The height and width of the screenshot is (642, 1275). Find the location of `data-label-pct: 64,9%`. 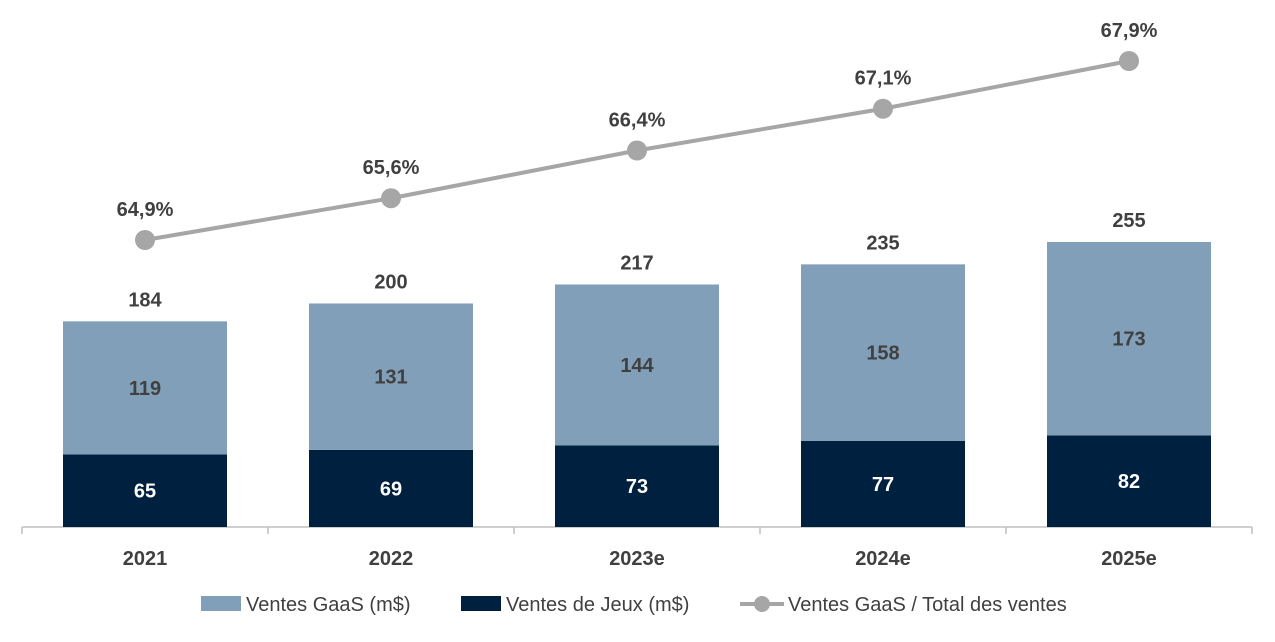

data-label-pct: 64,9% is located at coordinates (145, 210).